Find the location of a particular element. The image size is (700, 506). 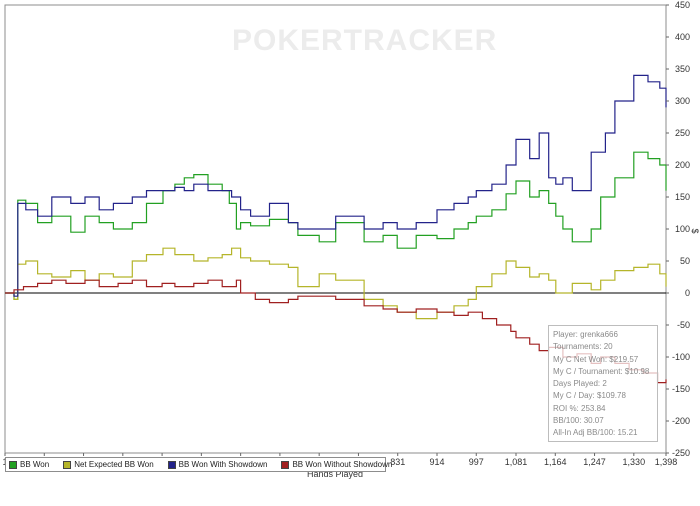

y-axis-title: $ is located at coordinates (695, 230).